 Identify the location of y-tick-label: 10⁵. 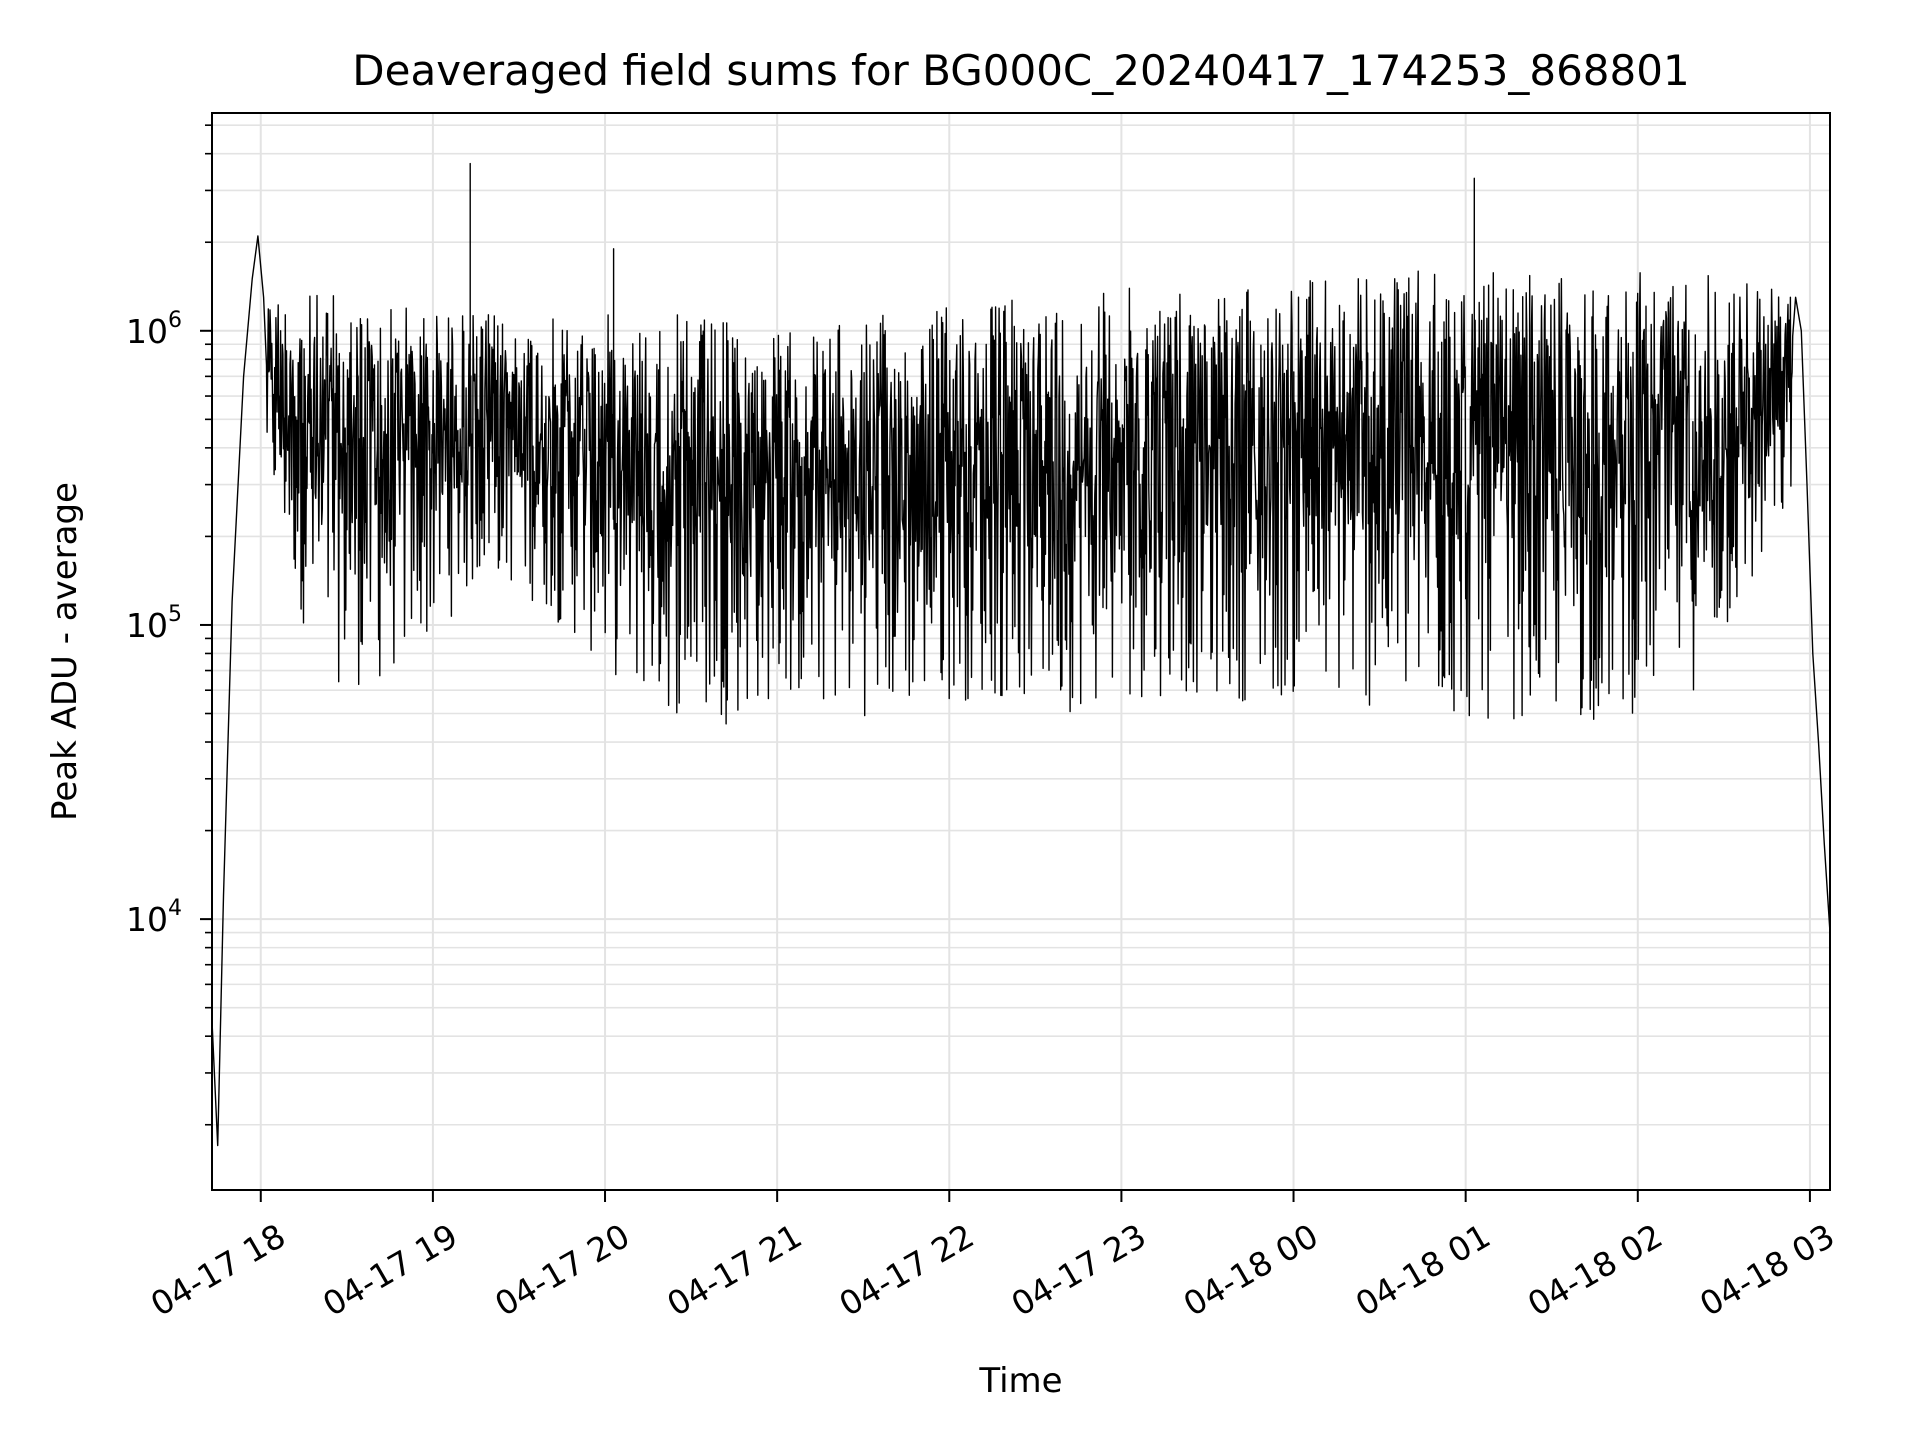
(154, 623).